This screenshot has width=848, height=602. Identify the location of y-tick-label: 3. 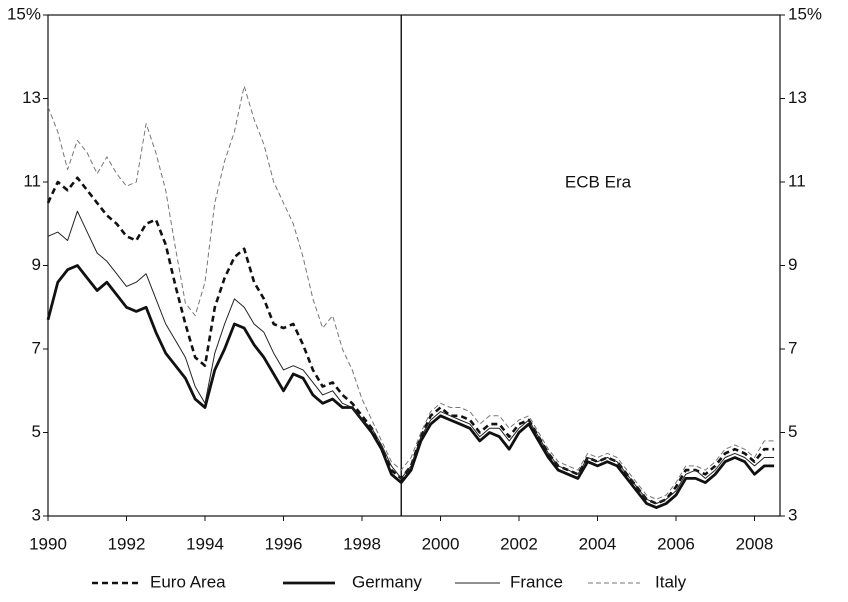
(36, 514).